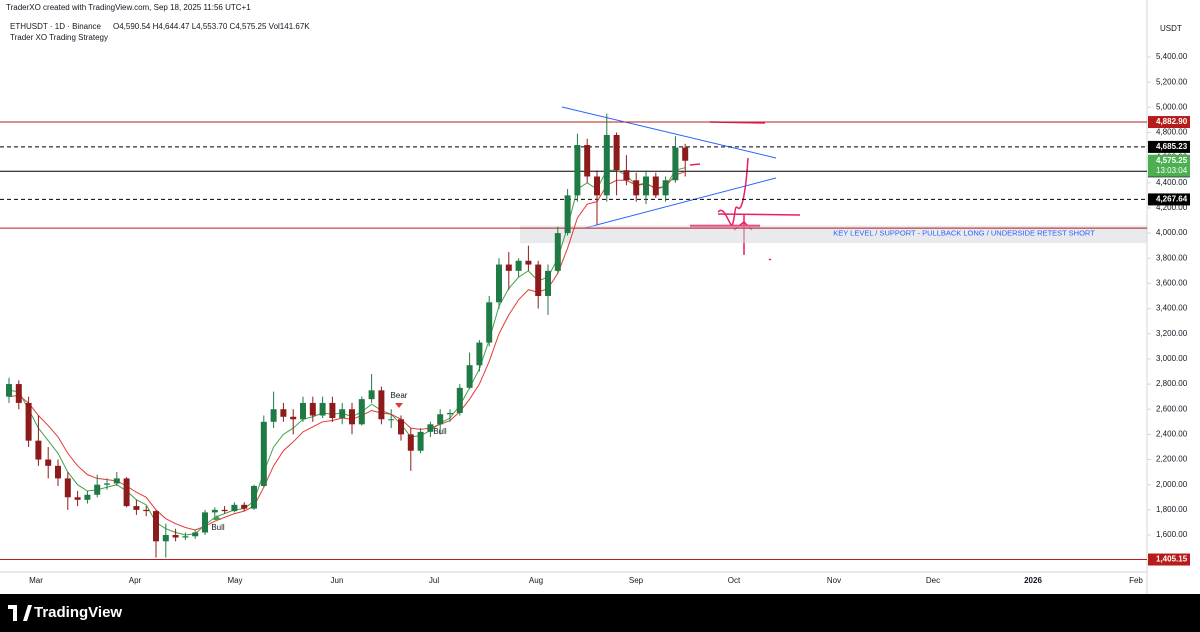  I want to click on y-tick-label: 4,800.00, so click(1172, 132).